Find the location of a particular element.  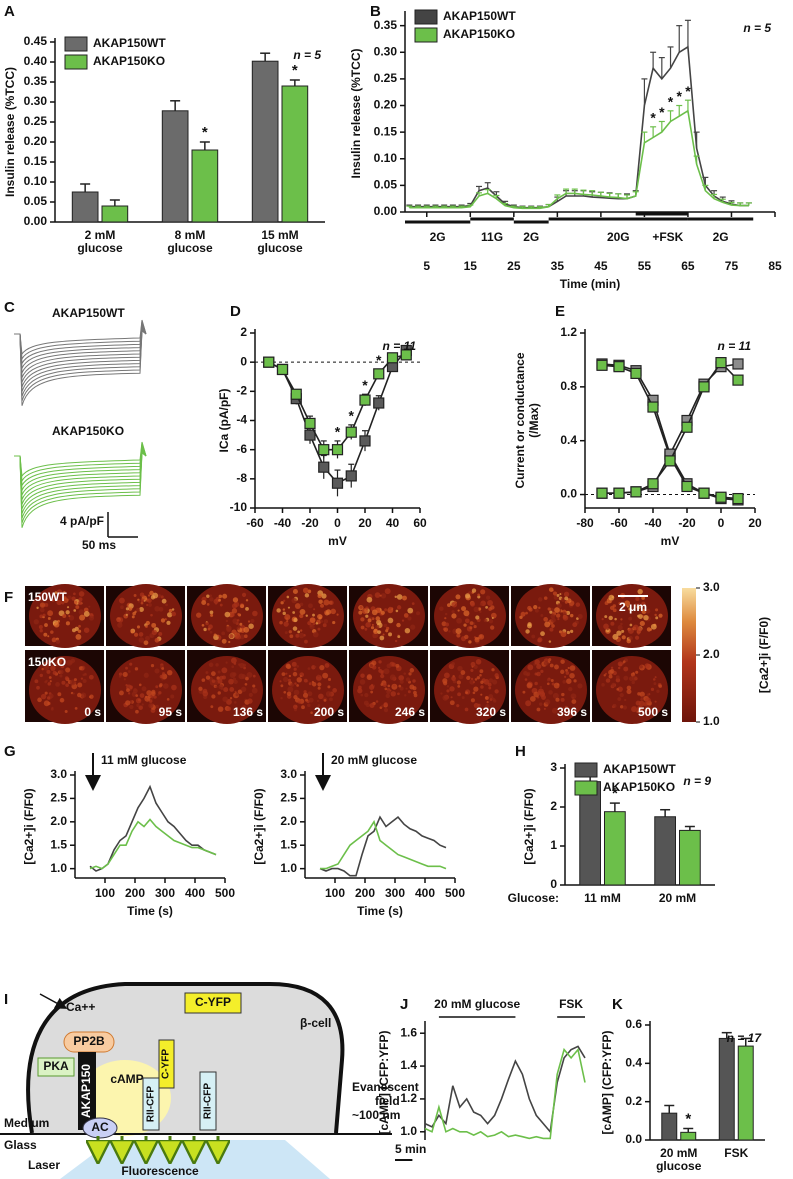

y-axis-label: [cAMP] (CFP:YFP) is located at coordinates (384, 1083).